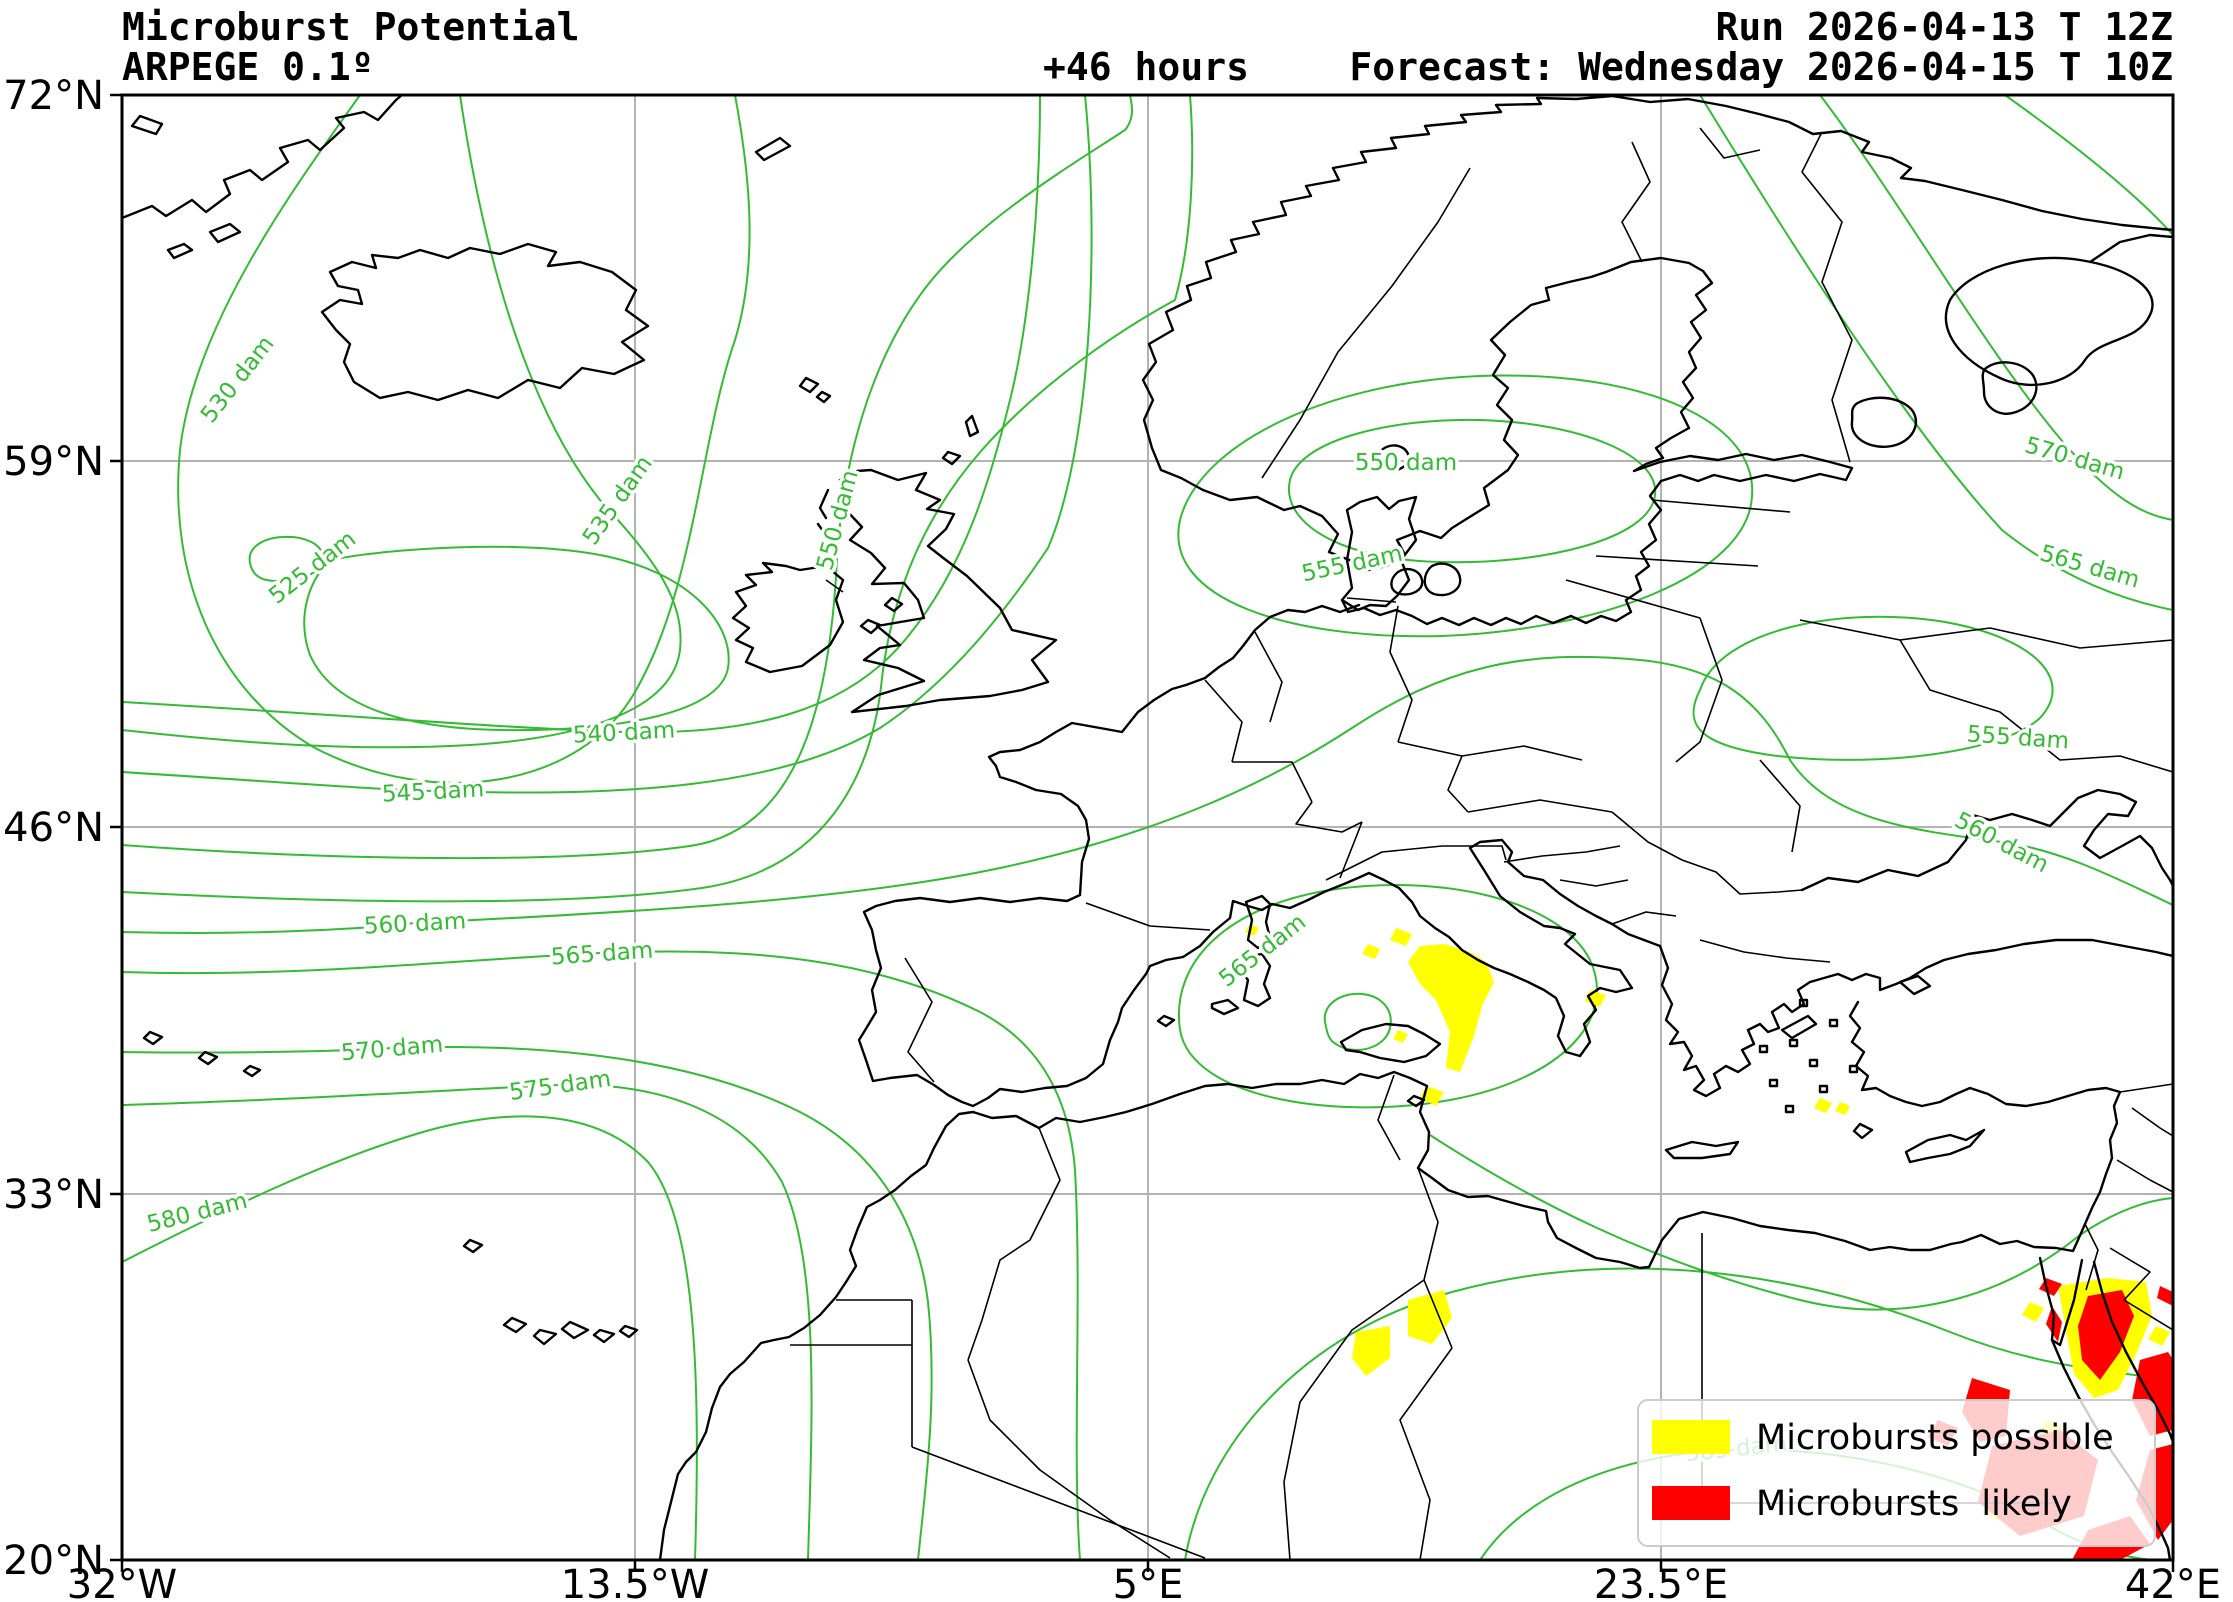 This screenshot has width=2233, height=1602. What do you see at coordinates (53, 462) in the screenshot?
I see `lat-tick-label: 59°N` at bounding box center [53, 462].